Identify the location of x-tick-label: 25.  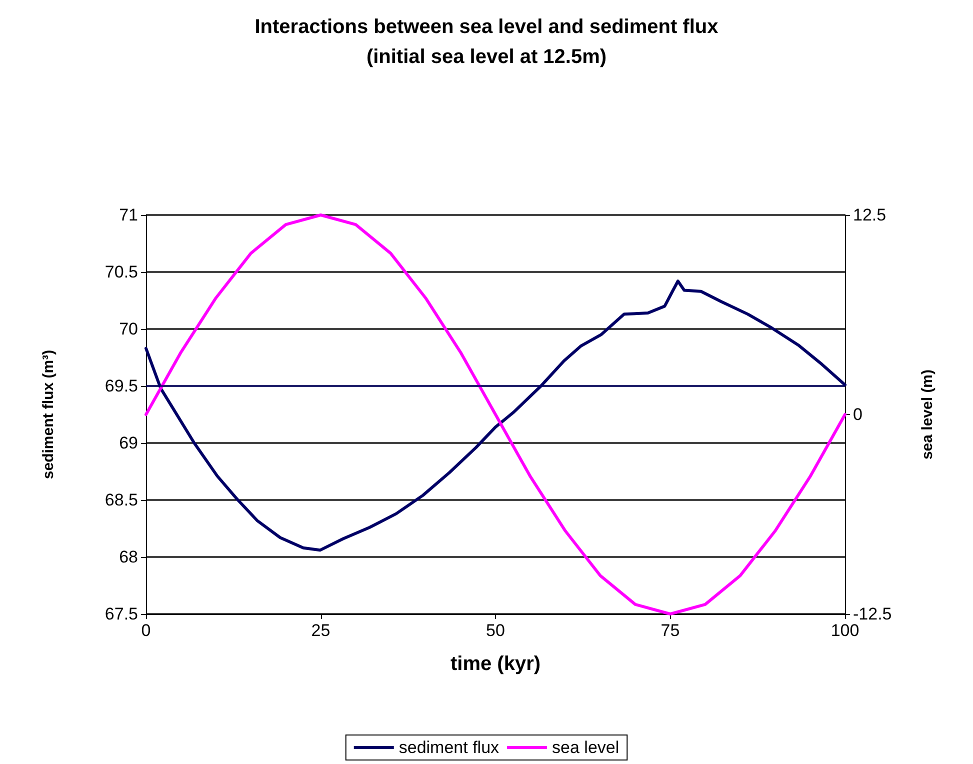
(320, 630).